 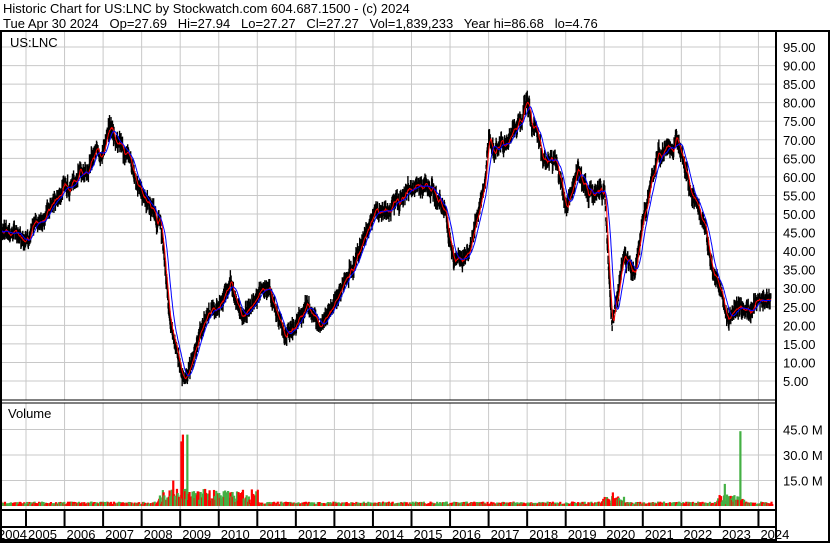 I want to click on volume-tick-label: 15.0 M, so click(x=803, y=481).